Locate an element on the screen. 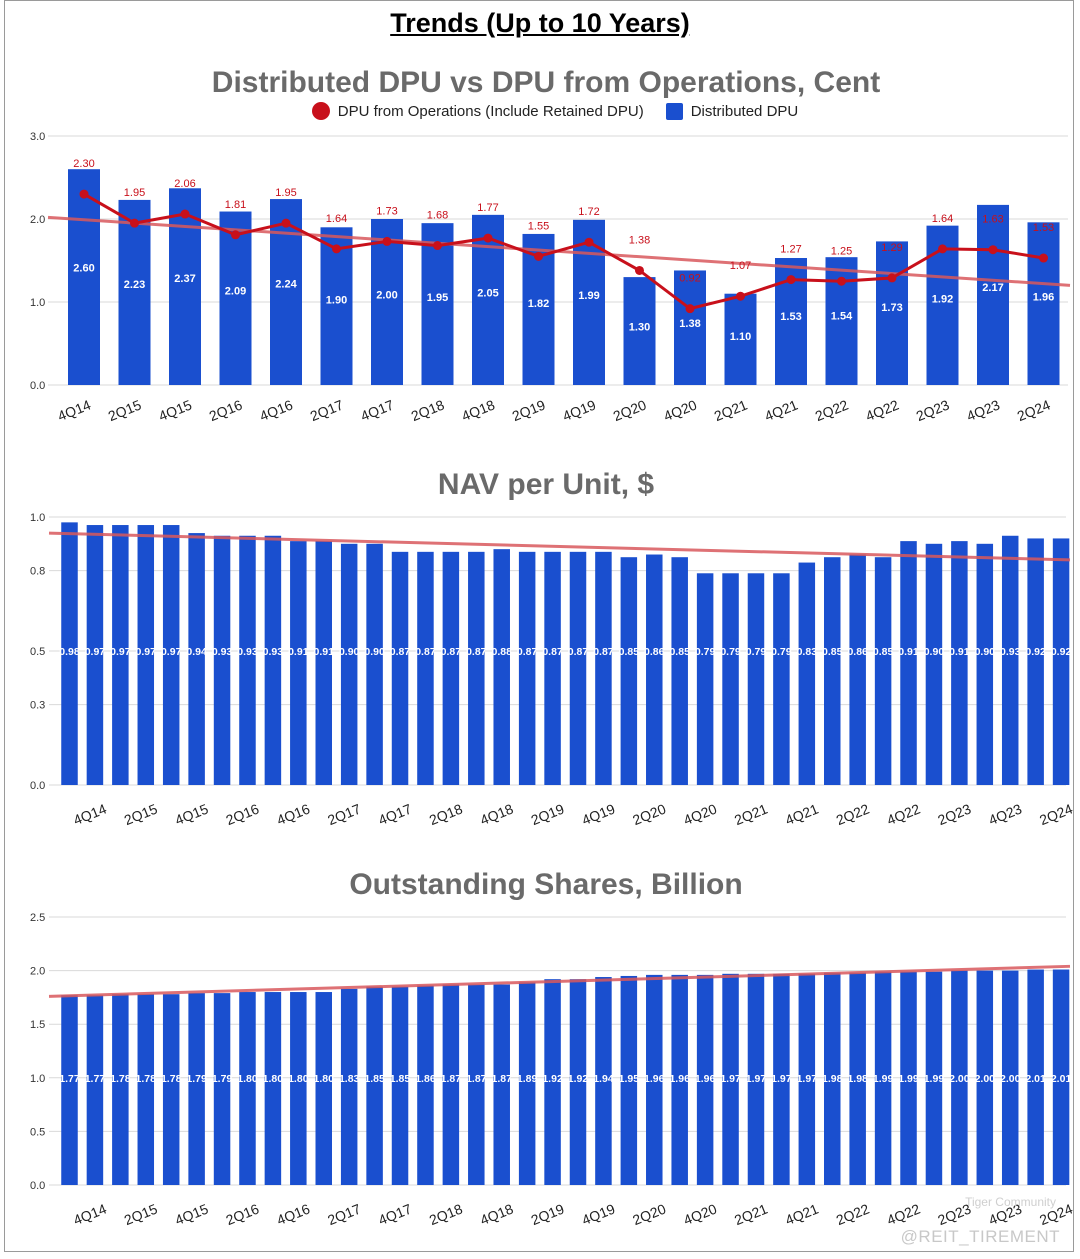 This screenshot has width=1080, height=1259. line-value-label: 1.72 is located at coordinates (588, 212).